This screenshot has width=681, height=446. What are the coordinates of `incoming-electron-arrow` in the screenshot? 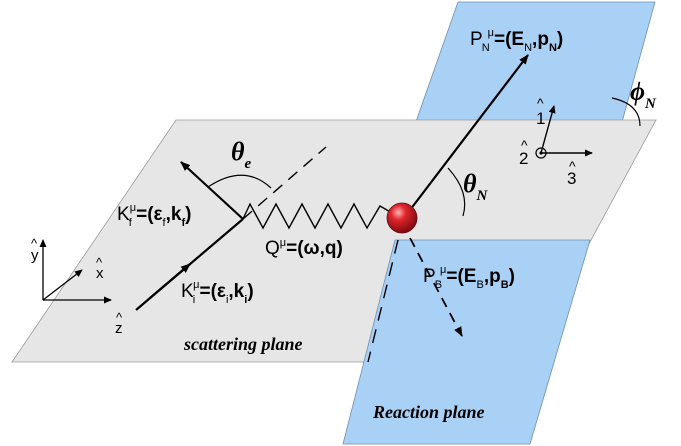 It's located at (170, 281).